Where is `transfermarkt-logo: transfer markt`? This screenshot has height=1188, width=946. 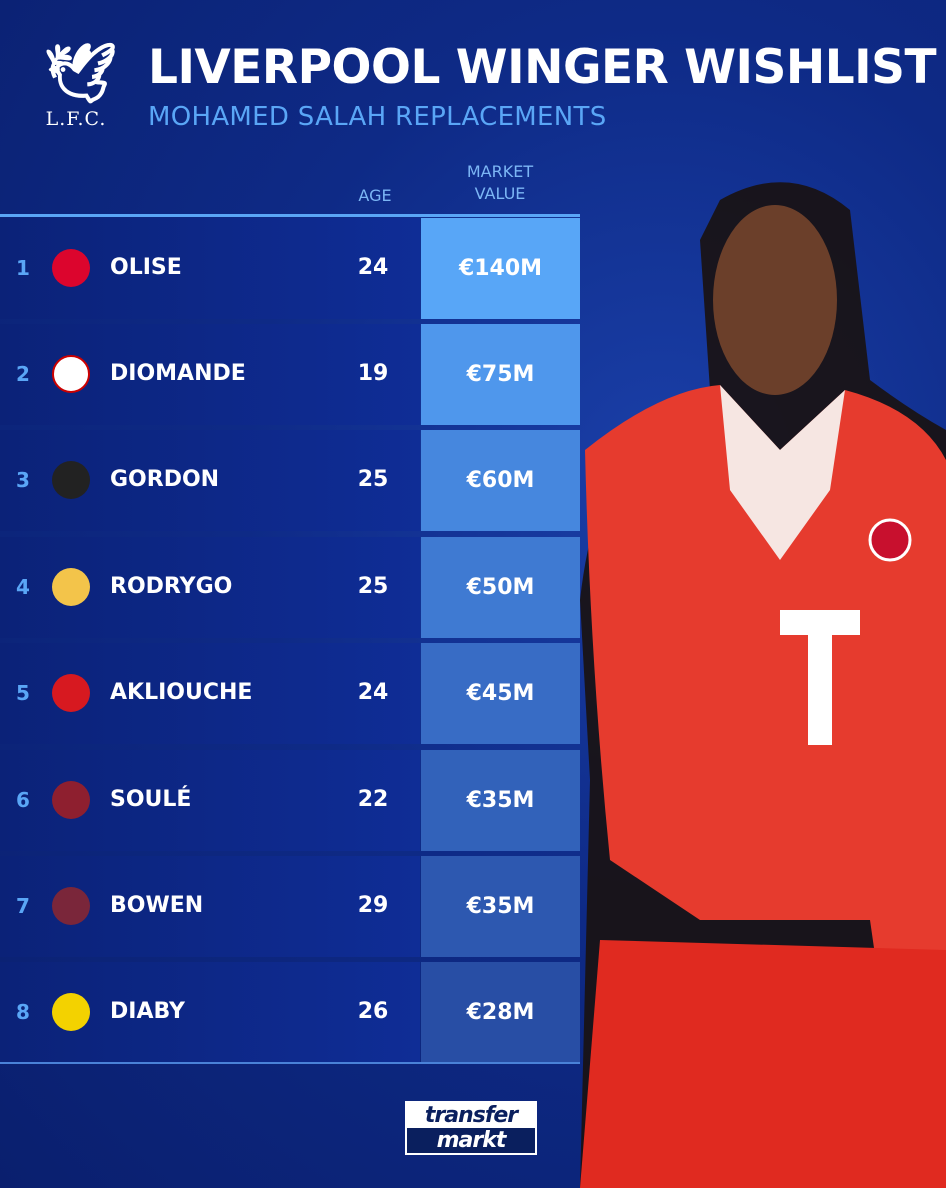
transfermarkt-logo: transfer markt is located at coordinates (471, 1128).